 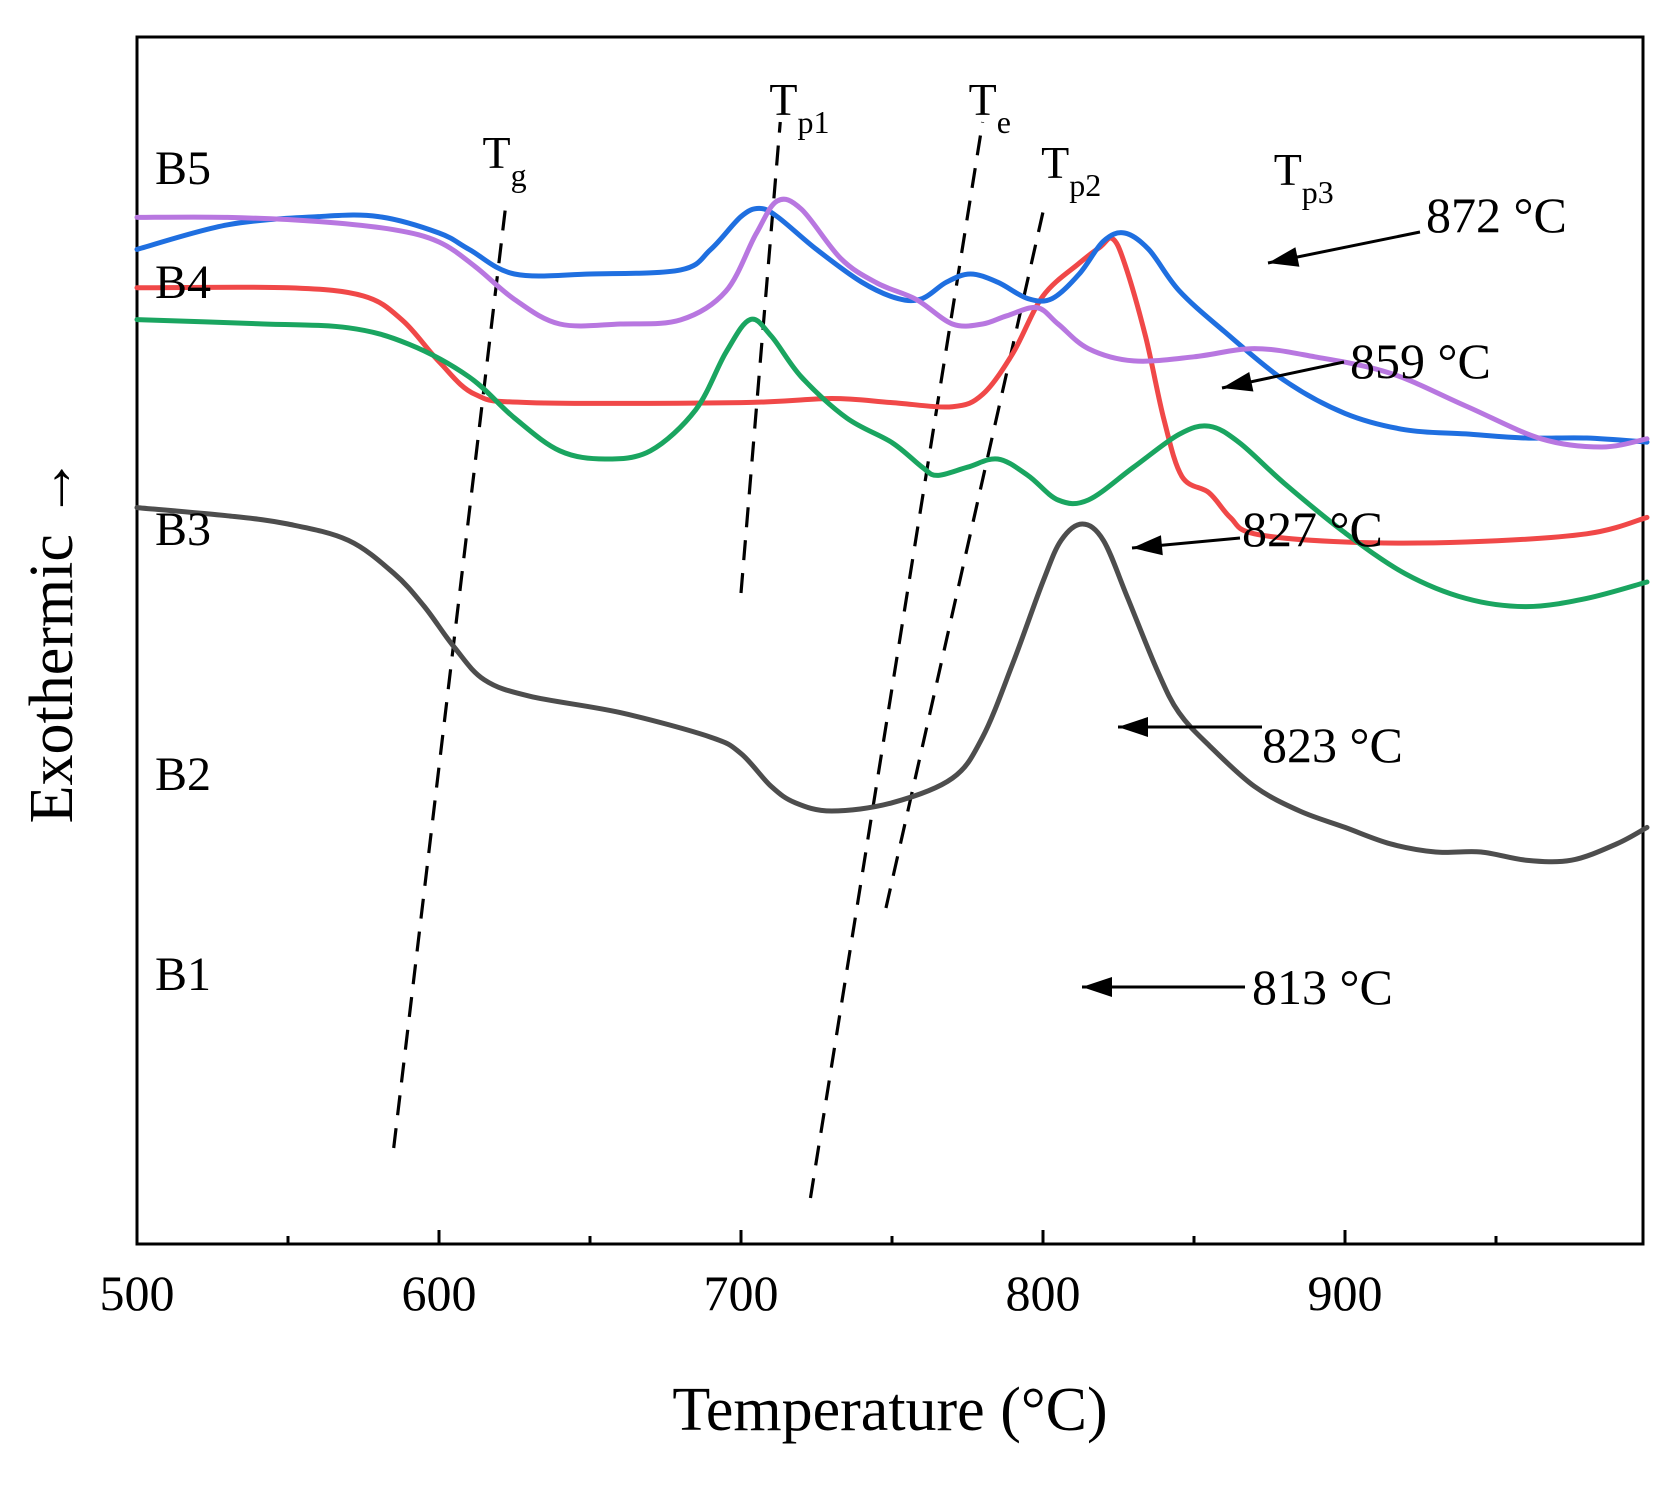 I want to click on series-label-b1: B1, so click(x=183, y=974).